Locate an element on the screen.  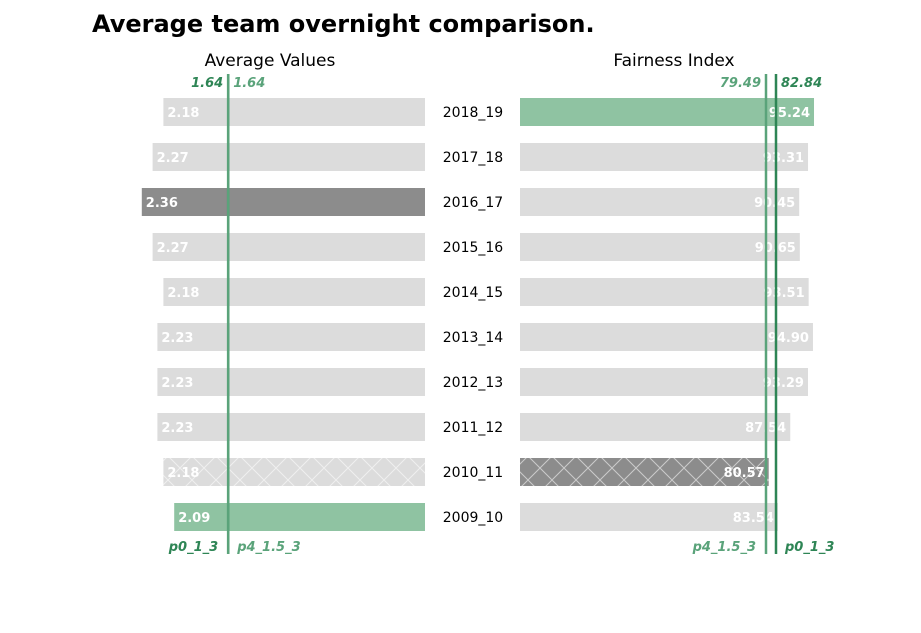
average-values-title: Average Values is located at coordinates (270, 61).